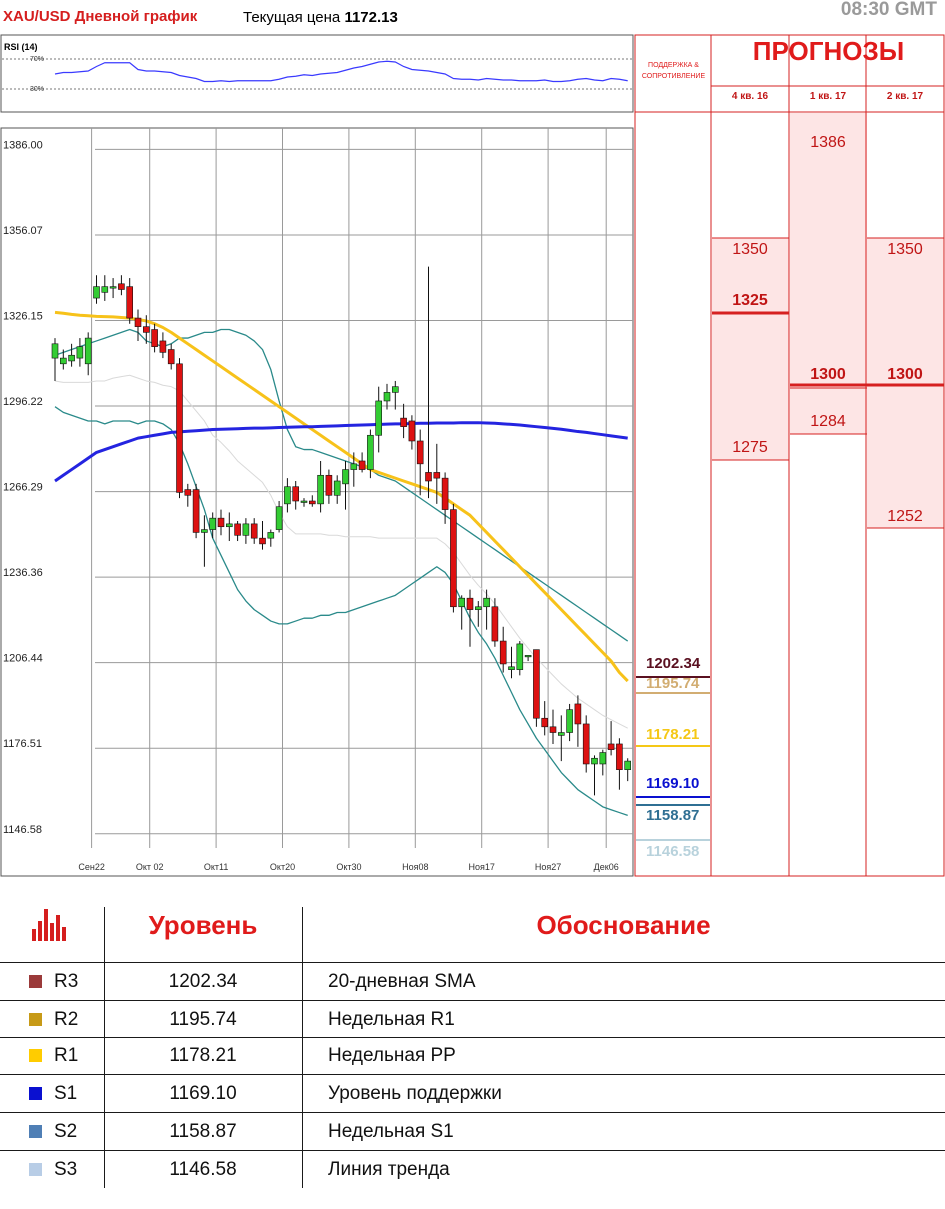  I want to click on level-badge-r2: 1195.74, so click(673, 683).